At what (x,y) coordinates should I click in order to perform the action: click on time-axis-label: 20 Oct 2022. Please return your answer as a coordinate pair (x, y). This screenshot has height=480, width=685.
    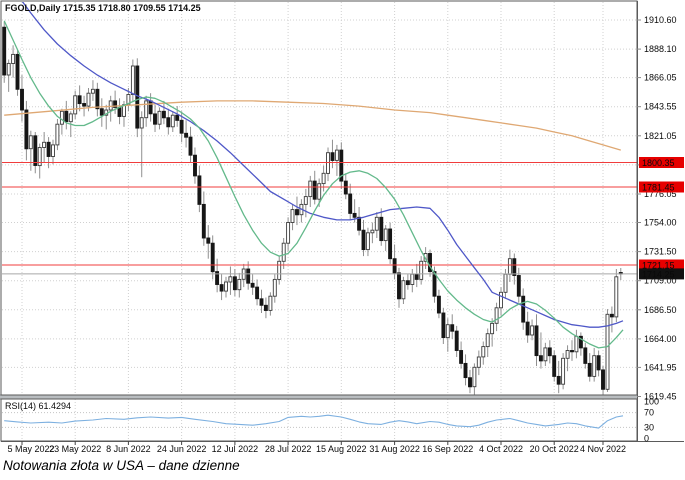
    Looking at the image, I should click on (554, 449).